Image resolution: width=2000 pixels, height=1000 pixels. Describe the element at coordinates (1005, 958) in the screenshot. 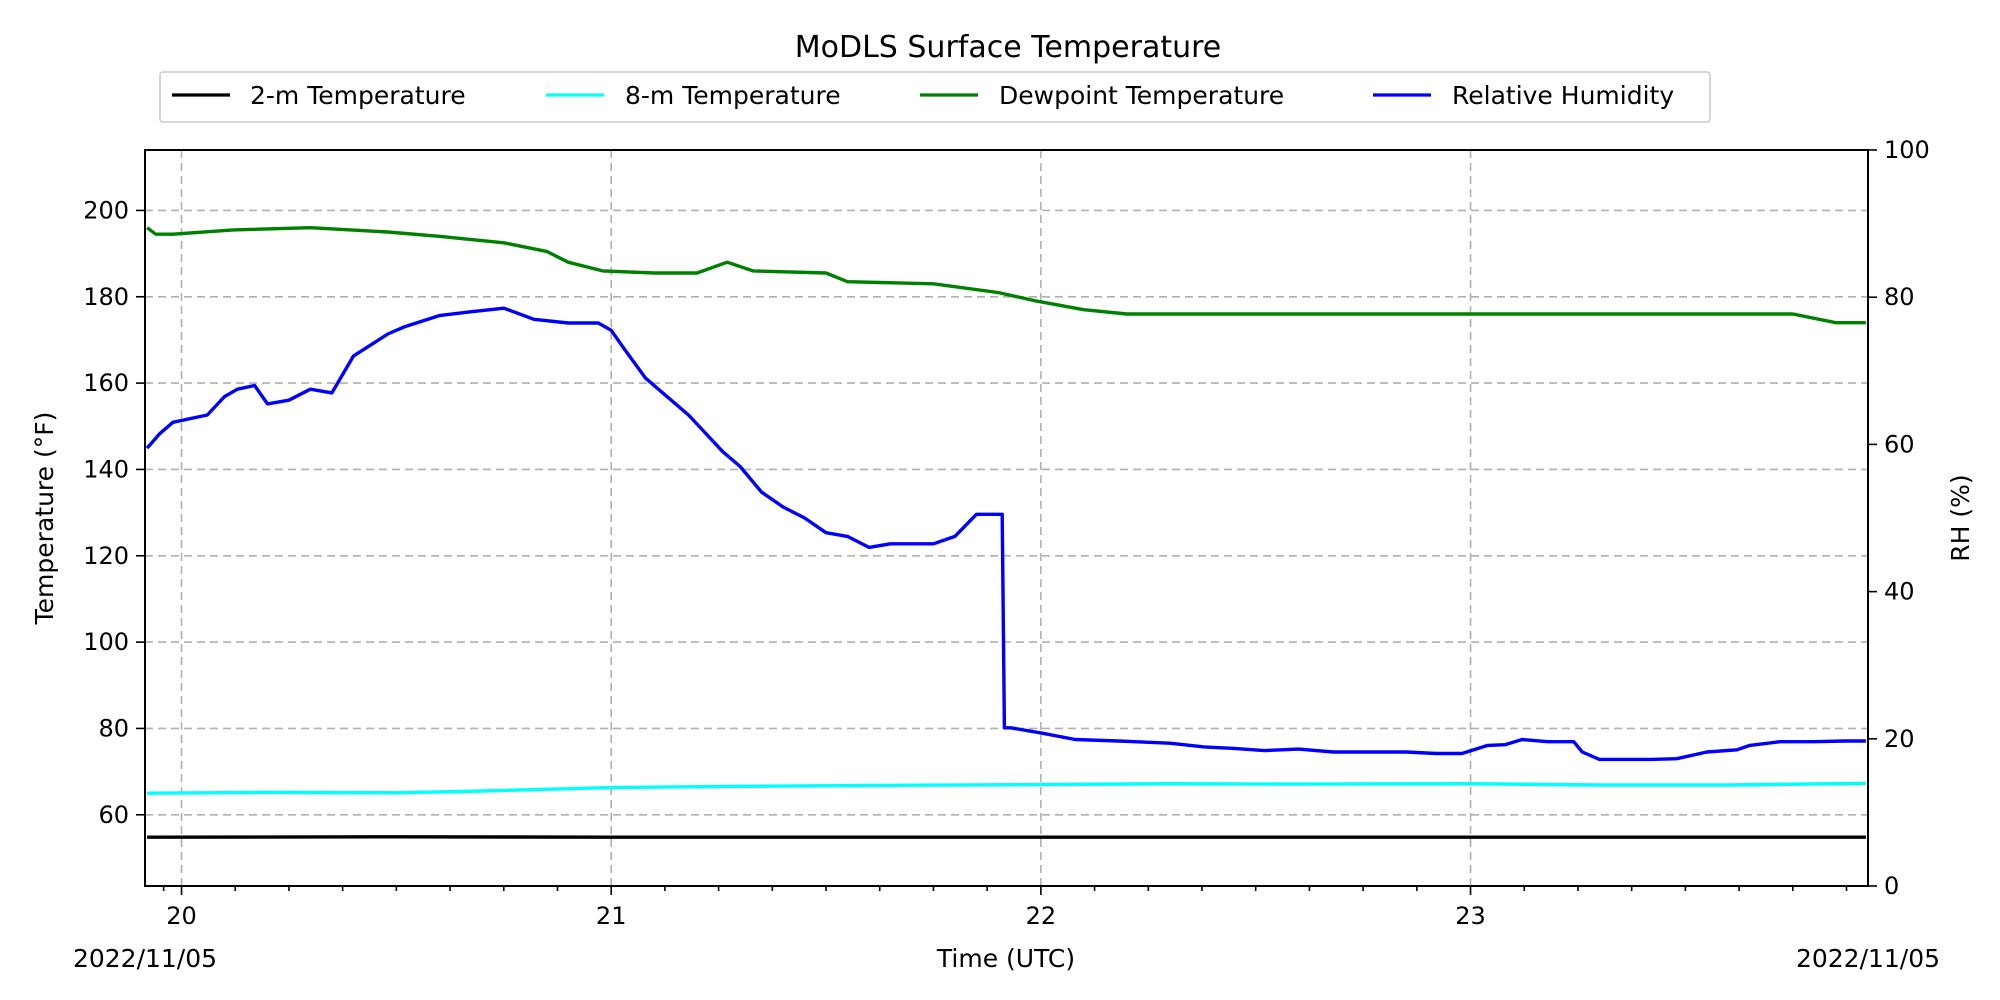

I see `x-axis-label: Time (UTC)` at that location.